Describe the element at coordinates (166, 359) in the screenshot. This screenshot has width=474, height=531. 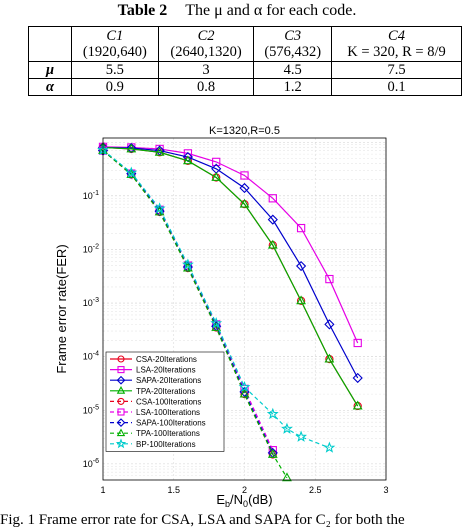
I see `legend-label: CSA-20Iterations` at that location.